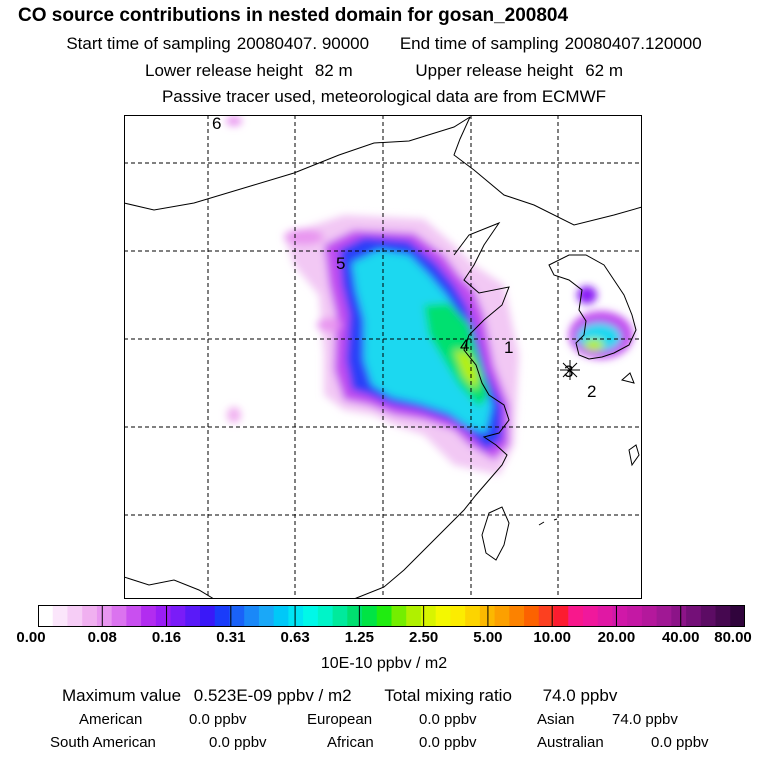 This screenshot has height=768, width=768. I want to click on south-american-value: 0.0 ppbv, so click(238, 742).